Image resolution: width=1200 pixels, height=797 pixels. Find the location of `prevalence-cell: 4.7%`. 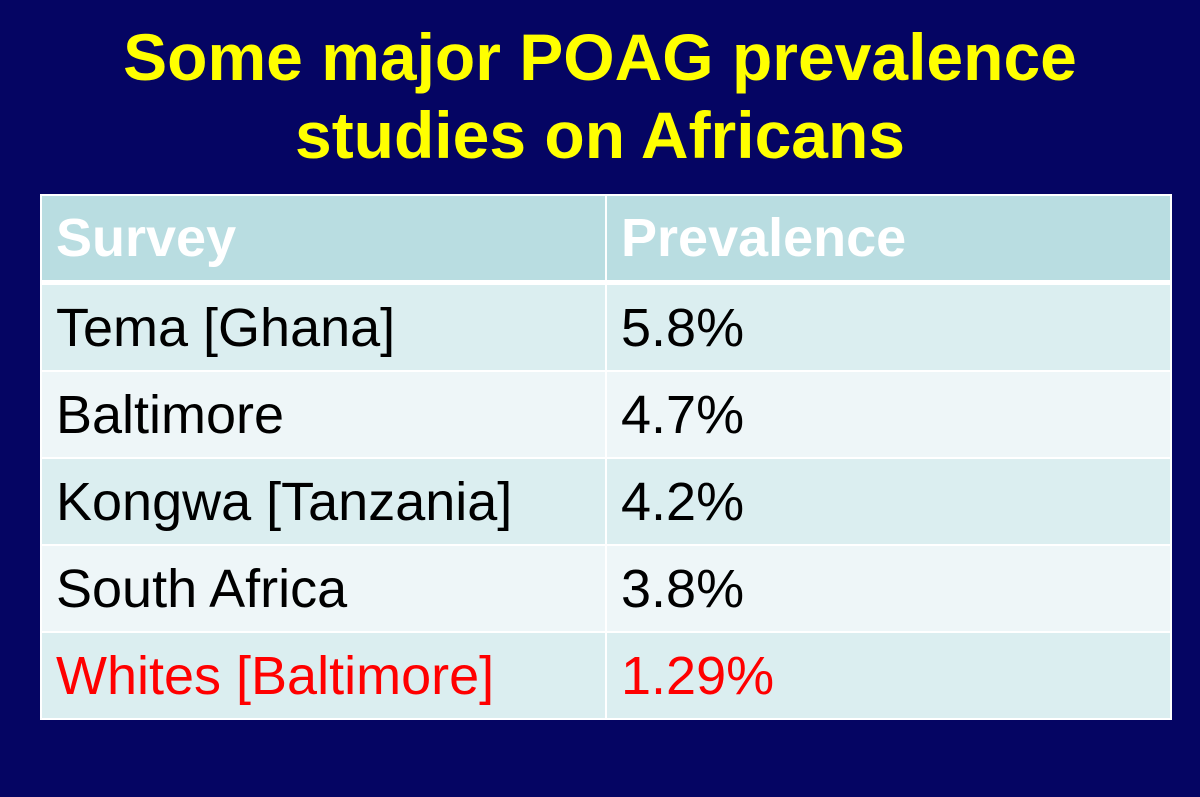

prevalence-cell: 4.7% is located at coordinates (888, 414).